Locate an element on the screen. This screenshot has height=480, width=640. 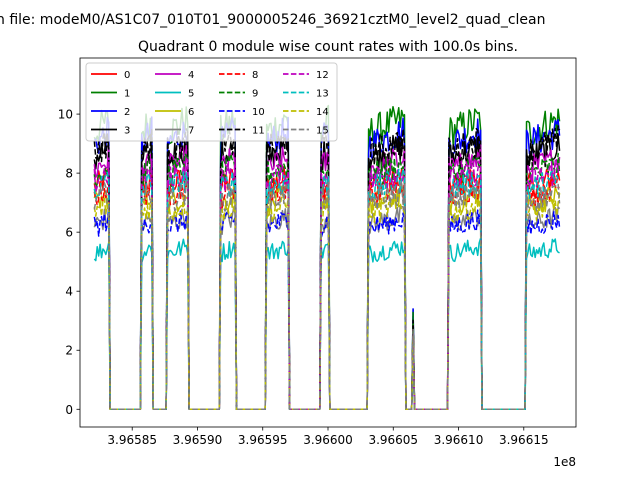
y-tick-label: 4 is located at coordinates (69, 292).